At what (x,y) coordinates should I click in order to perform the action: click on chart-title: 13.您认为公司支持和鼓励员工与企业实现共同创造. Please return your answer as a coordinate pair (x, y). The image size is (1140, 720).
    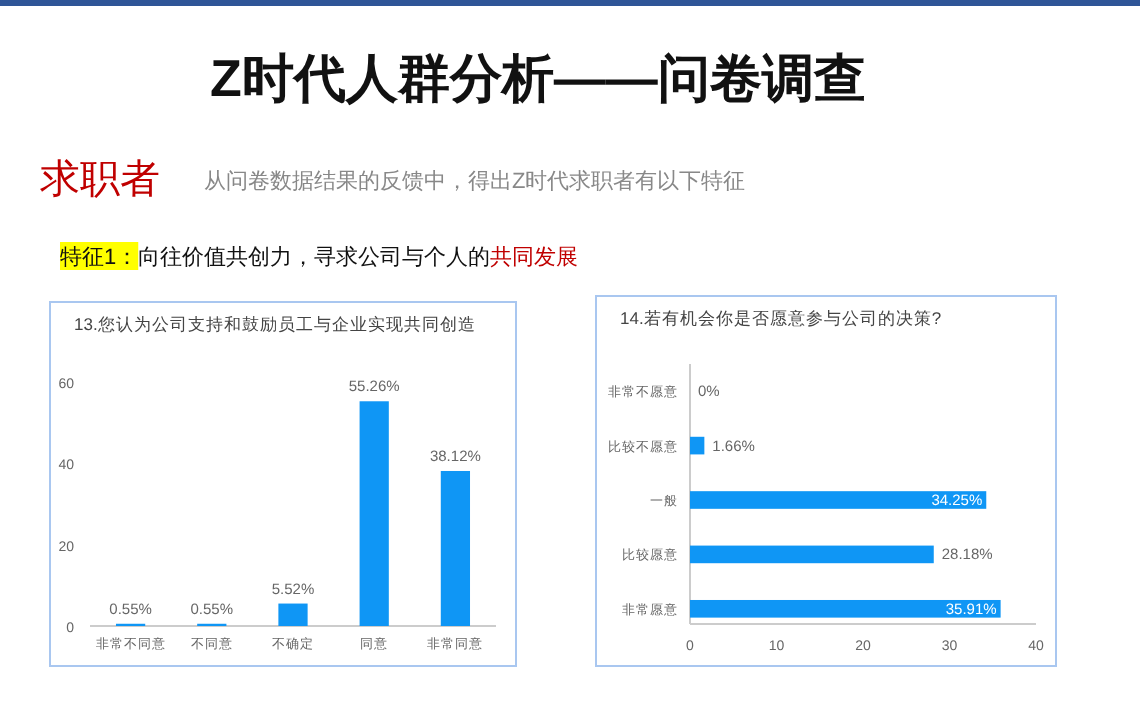
    Looking at the image, I should click on (275, 324).